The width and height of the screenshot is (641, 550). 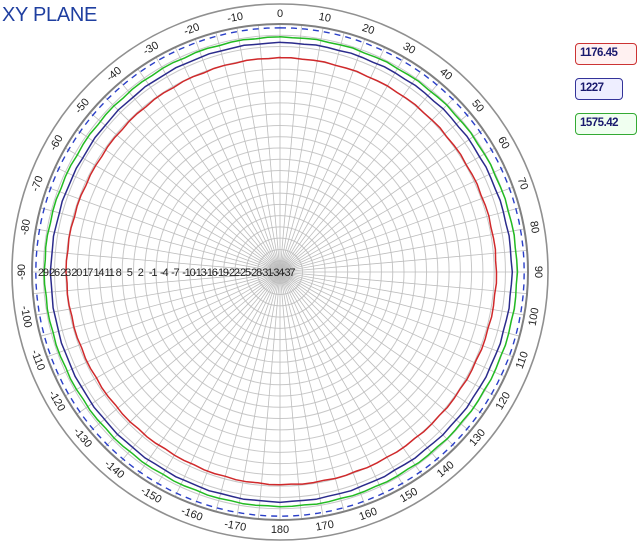 What do you see at coordinates (522, 360) in the screenshot?
I see `angle-tick-label: 110` at bounding box center [522, 360].